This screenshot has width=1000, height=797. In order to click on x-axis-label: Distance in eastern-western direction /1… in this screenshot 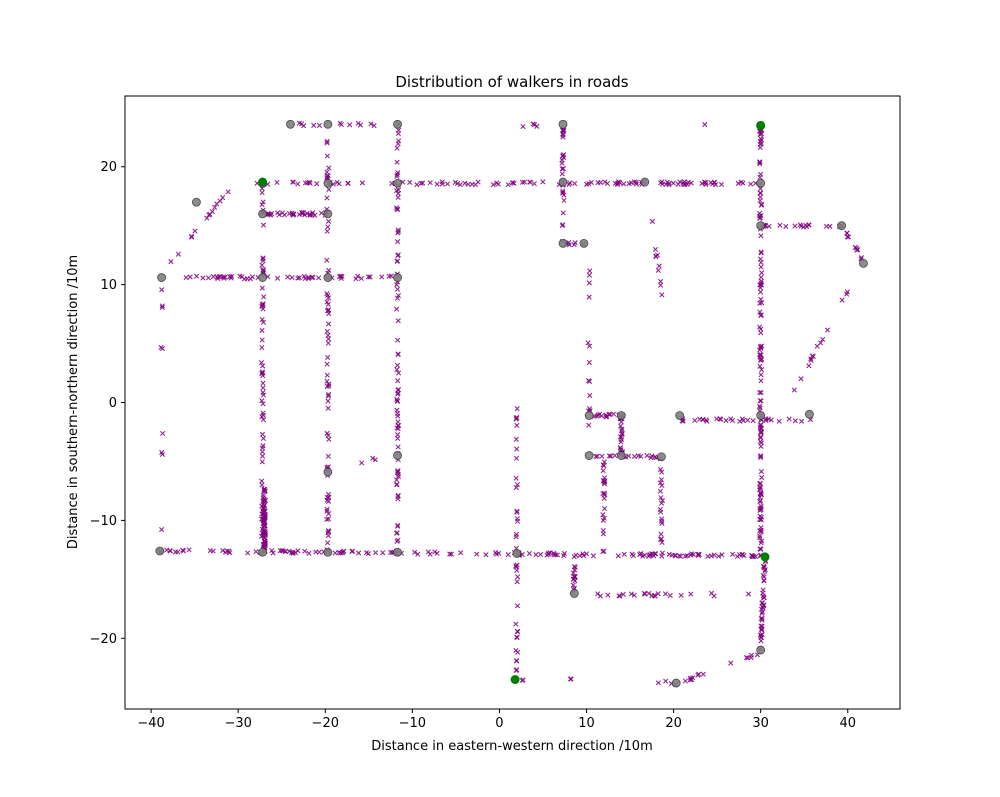, I will do `click(512, 746)`.